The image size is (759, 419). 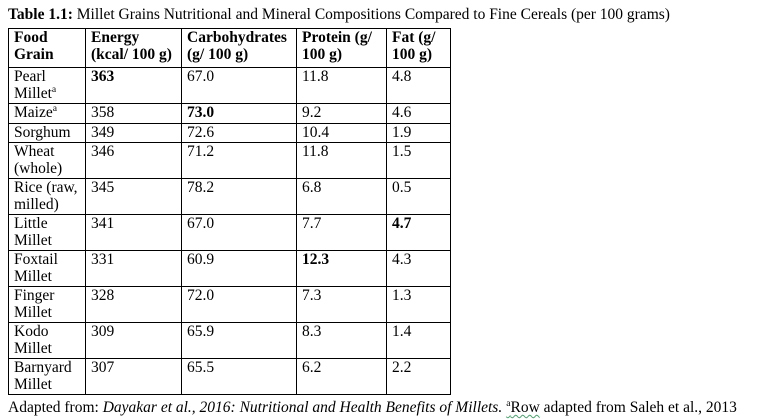 I want to click on table-row: Foxtail Millet 331 60.9 12.3 4.3, so click(x=229, y=268).